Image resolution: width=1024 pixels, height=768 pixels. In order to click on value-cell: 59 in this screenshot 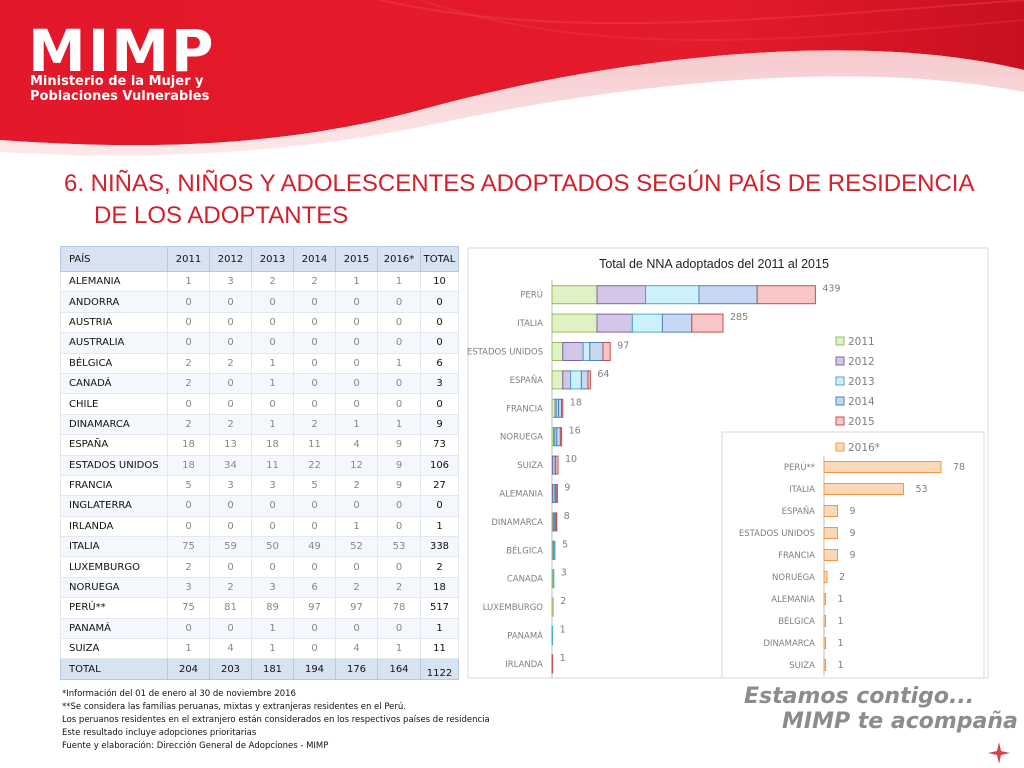, I will do `click(230, 547)`.